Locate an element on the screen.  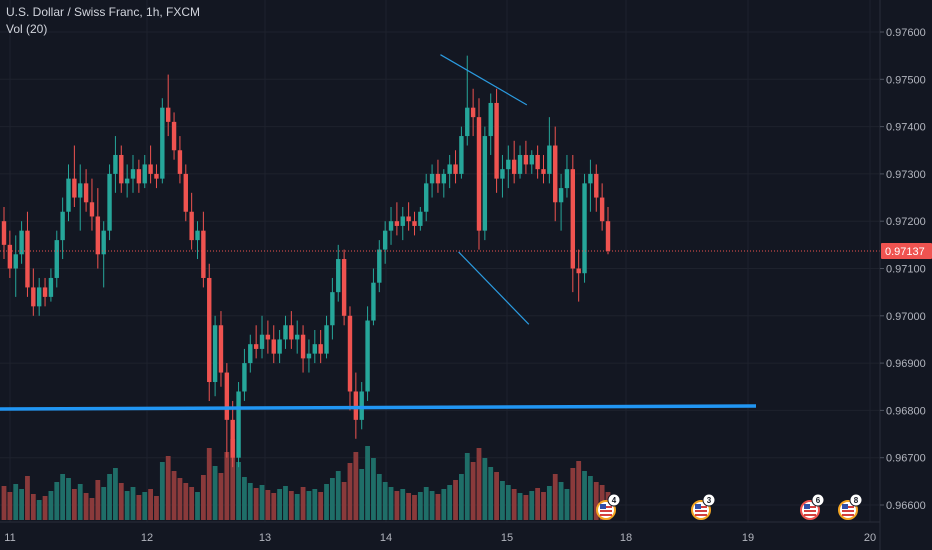
symbol-title: U.S. Dollar / Swiss Franc, 1h, FXCM is located at coordinates (103, 12).